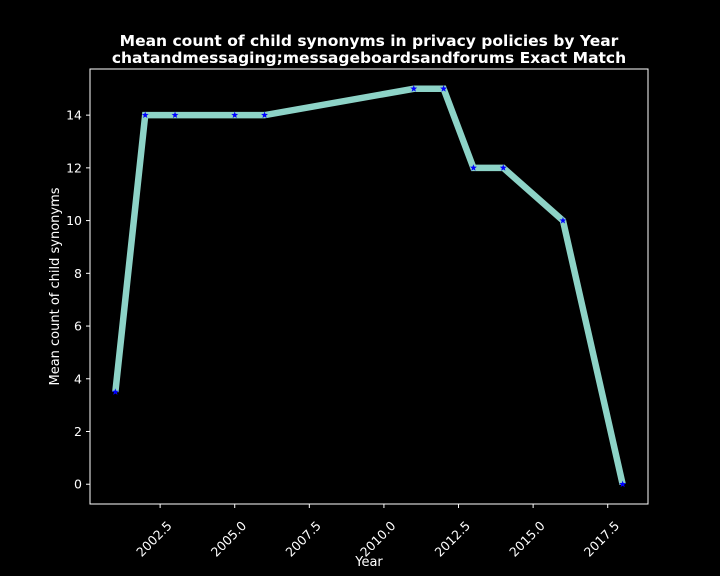 The width and height of the screenshot is (720, 576). What do you see at coordinates (74, 115) in the screenshot?
I see `y-tick-label: 14` at bounding box center [74, 115].